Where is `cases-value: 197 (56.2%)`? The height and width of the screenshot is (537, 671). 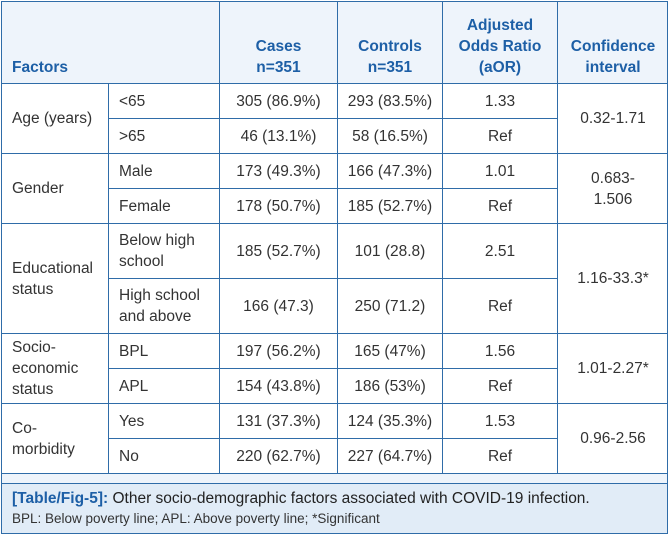
cases-value: 197 (56.2%) is located at coordinates (278, 351).